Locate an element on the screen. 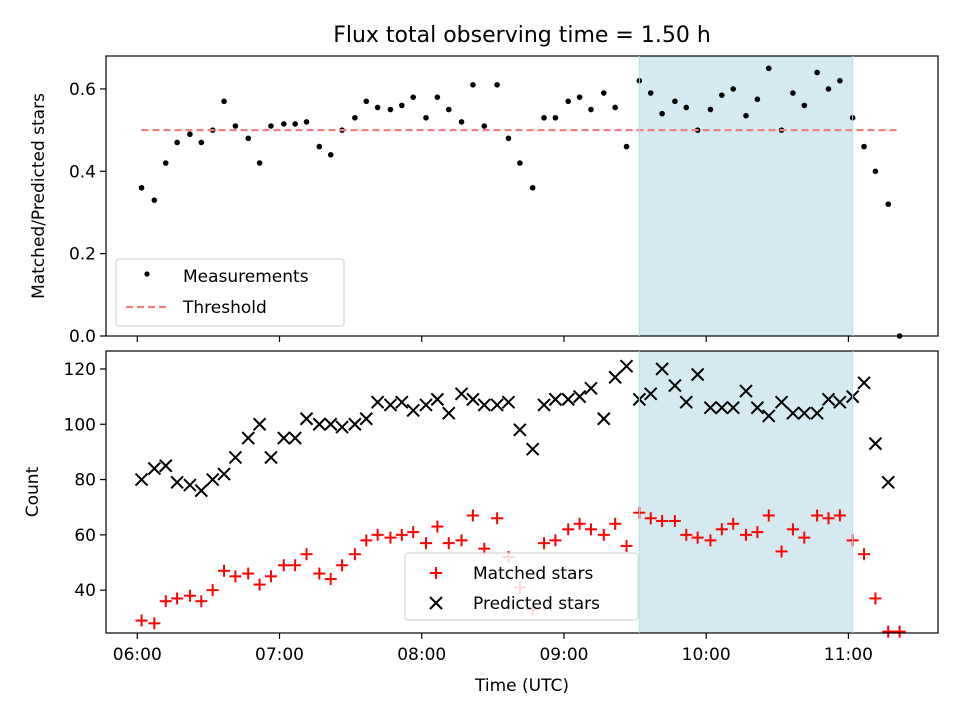  count-x-axis-label: Time (UTC) is located at coordinates (521, 686).